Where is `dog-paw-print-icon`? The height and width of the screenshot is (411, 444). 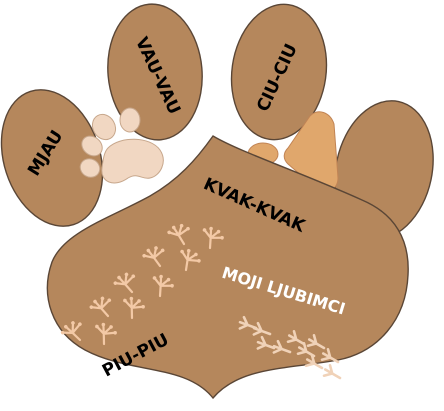
dog-paw-print-icon is located at coordinates (121, 145).